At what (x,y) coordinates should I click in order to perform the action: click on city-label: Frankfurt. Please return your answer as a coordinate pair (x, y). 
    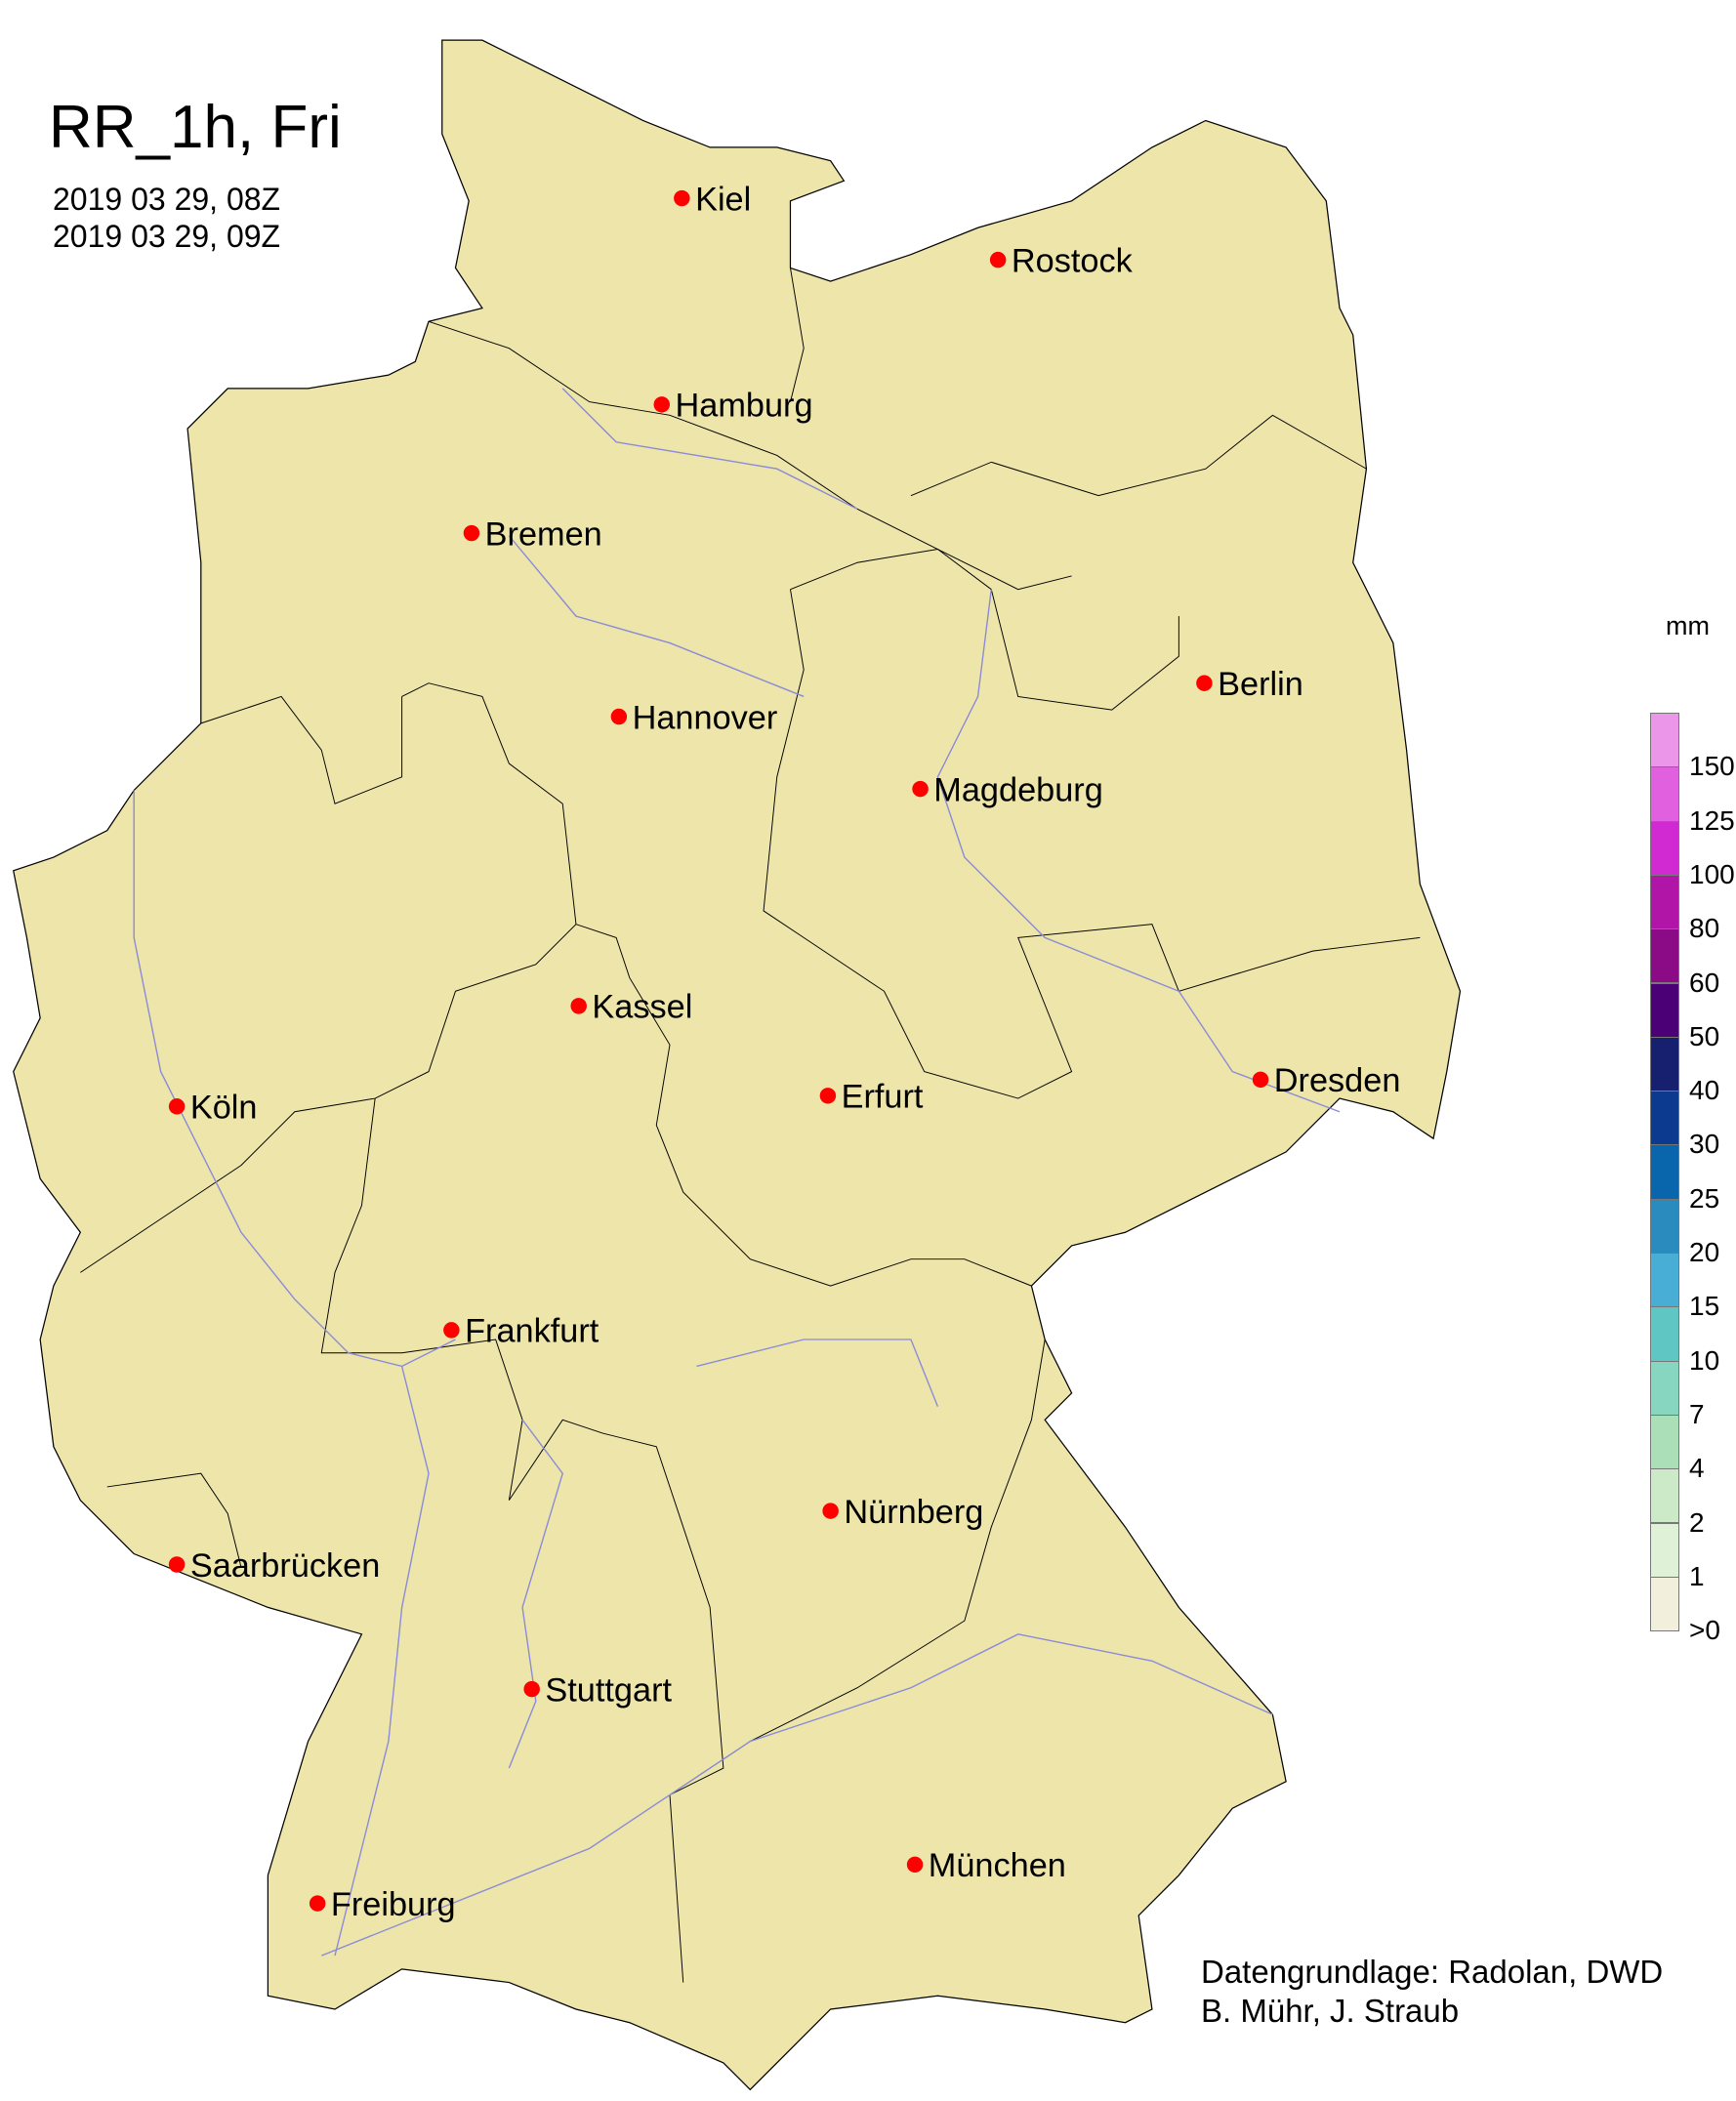
    Looking at the image, I should click on (532, 1332).